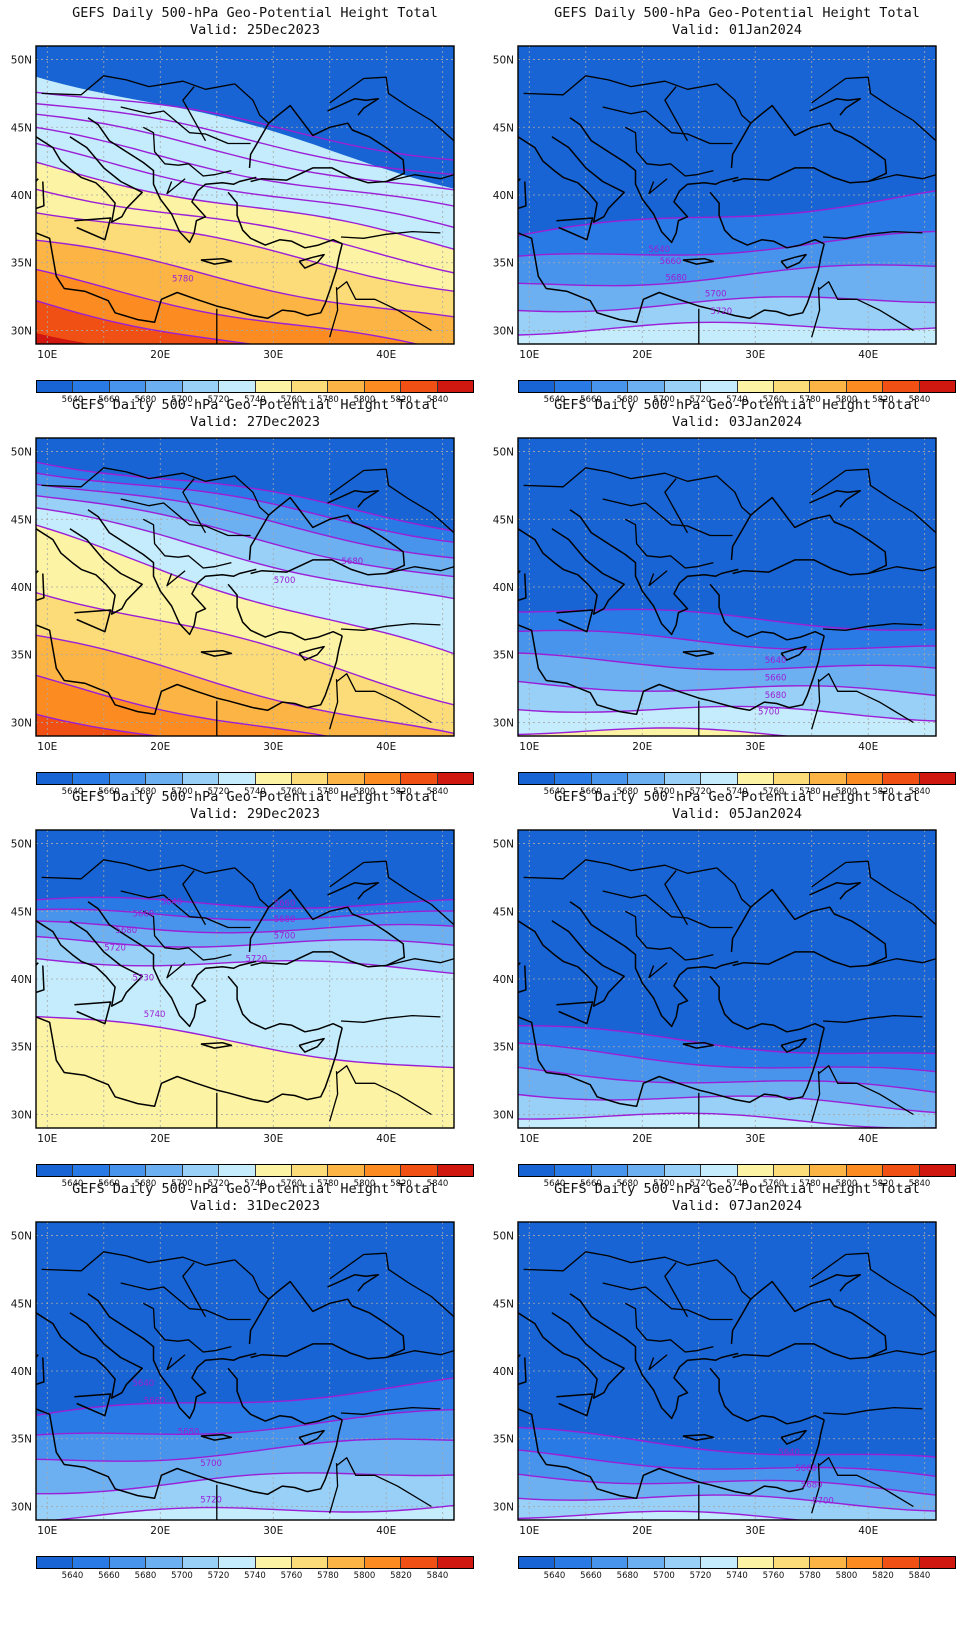 The height and width of the screenshot is (1640, 964). What do you see at coordinates (328, 1576) in the screenshot?
I see `colorbar-label: 5780` at bounding box center [328, 1576].